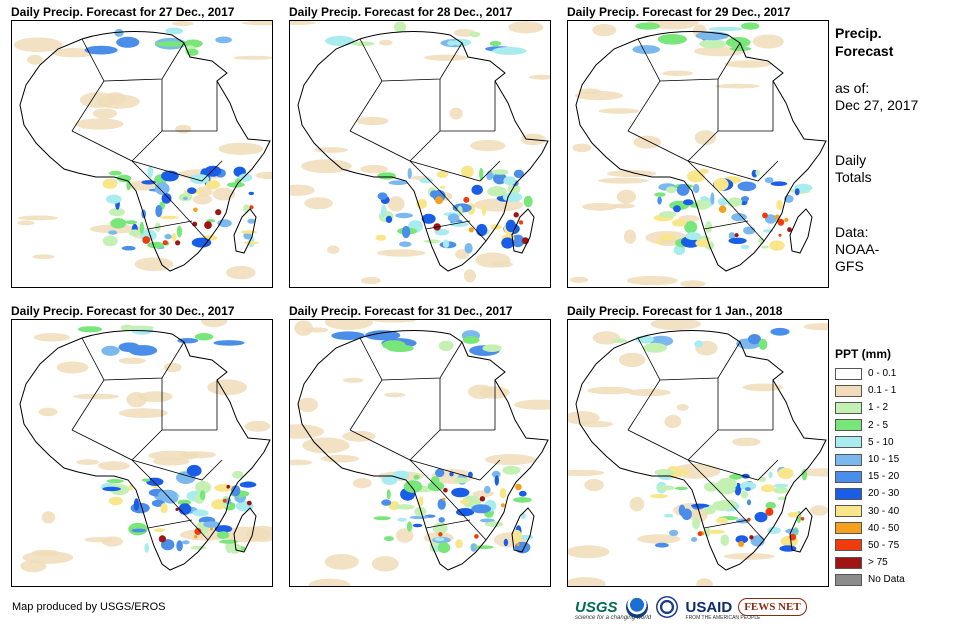 The image size is (967, 626). I want to click on legend-label: 0 - 0.1, so click(882, 374).